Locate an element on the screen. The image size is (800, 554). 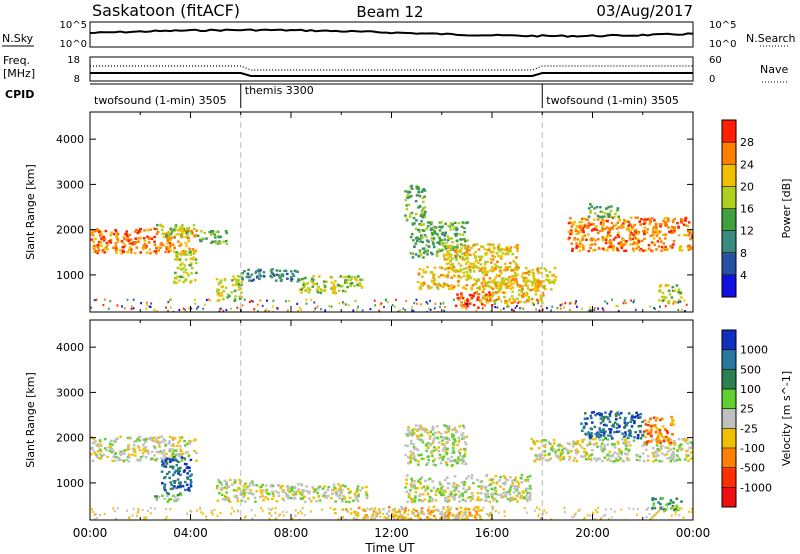
colorbar-tick-label: 20 is located at coordinates (747, 186).